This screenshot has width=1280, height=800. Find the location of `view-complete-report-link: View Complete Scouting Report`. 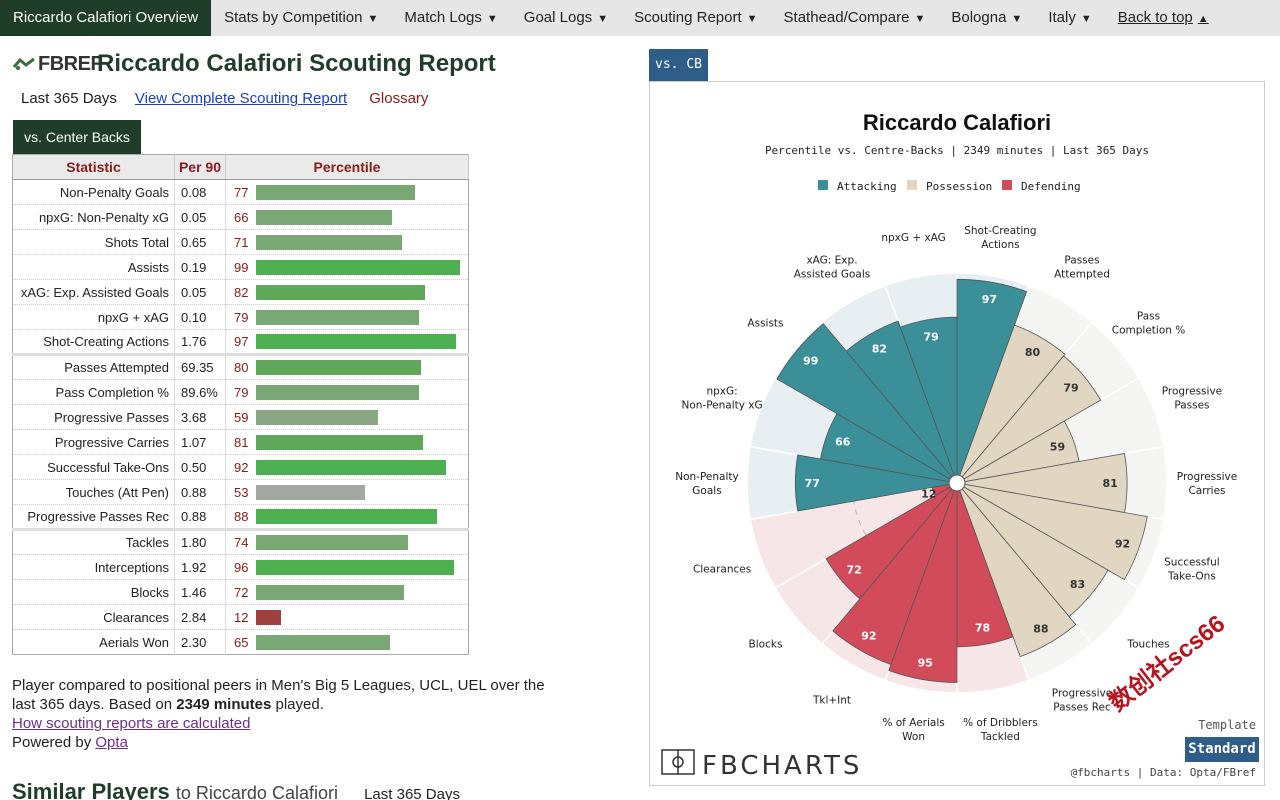

view-complete-report-link: View Complete Scouting Report is located at coordinates (241, 98).